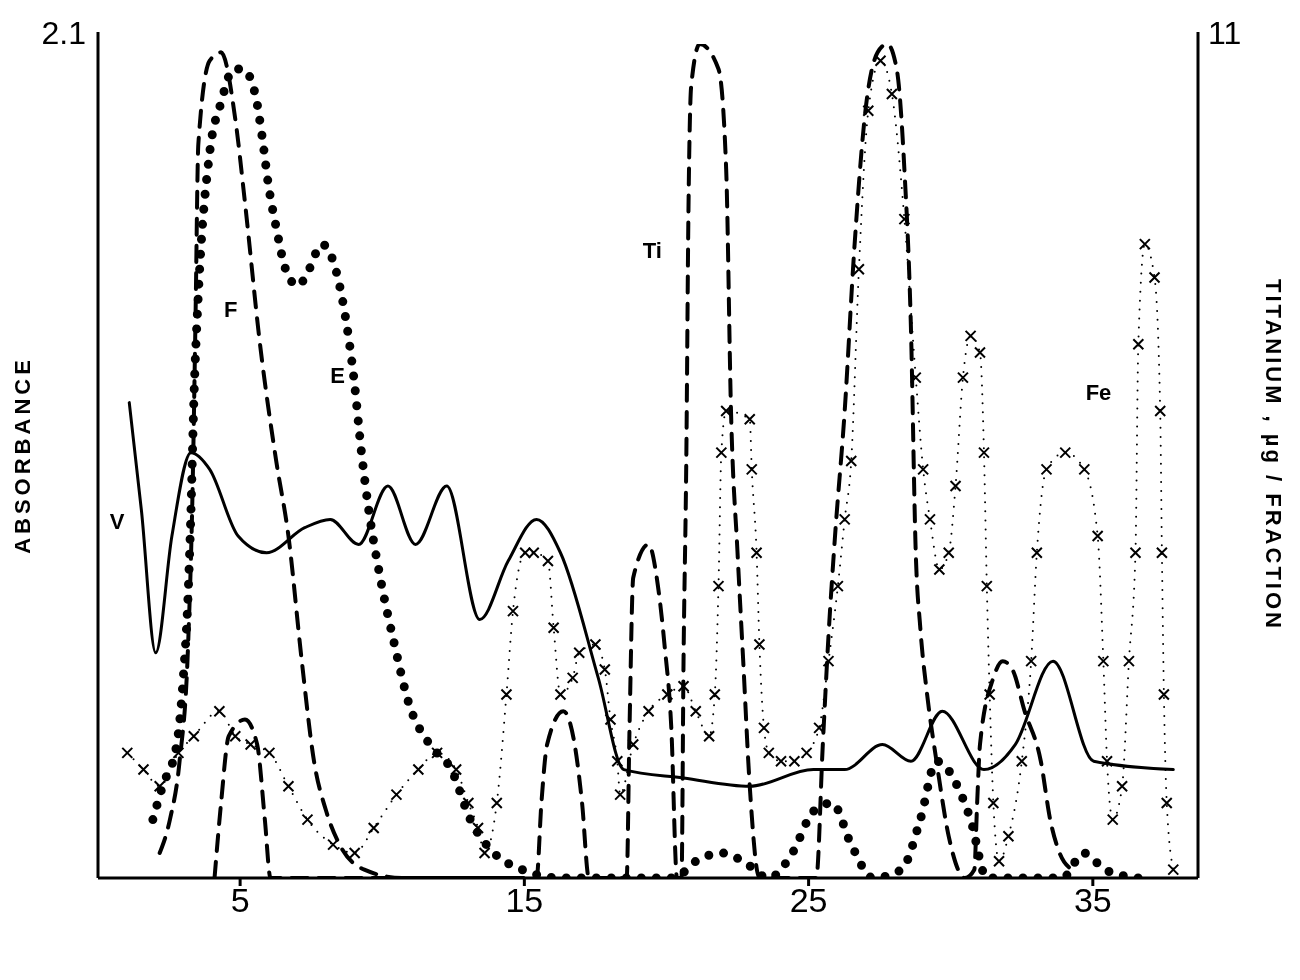  What do you see at coordinates (240, 900) in the screenshot?
I see `x-tick-label: 5` at bounding box center [240, 900].